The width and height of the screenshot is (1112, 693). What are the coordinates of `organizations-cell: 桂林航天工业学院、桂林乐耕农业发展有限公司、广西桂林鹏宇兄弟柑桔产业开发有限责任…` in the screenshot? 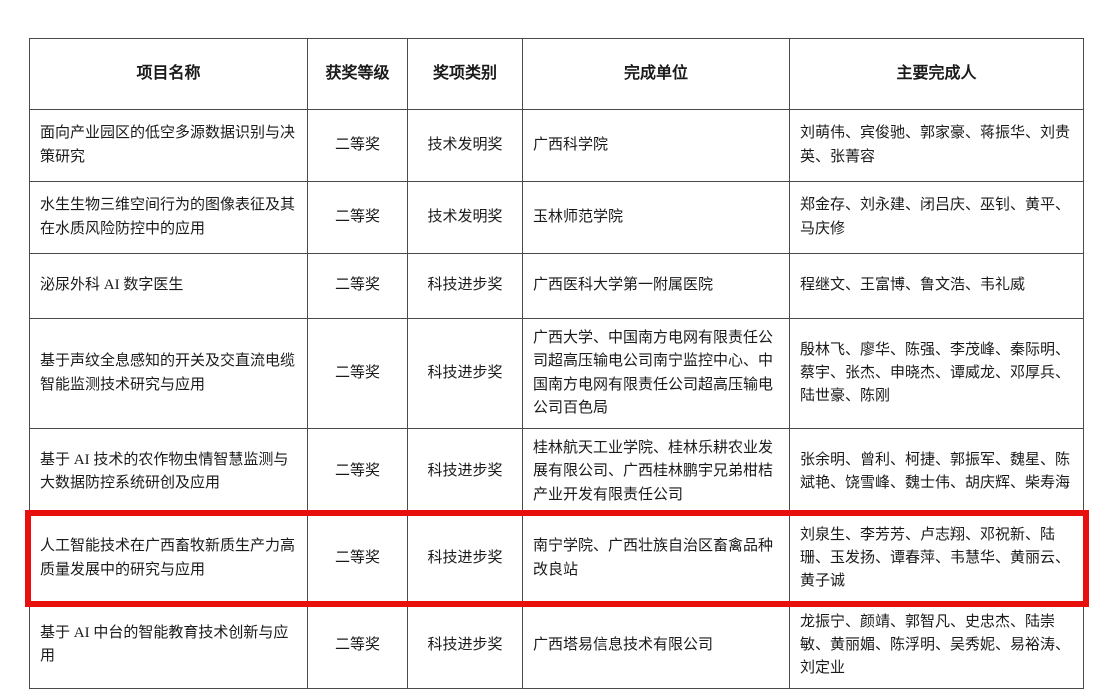 It's located at (656, 472).